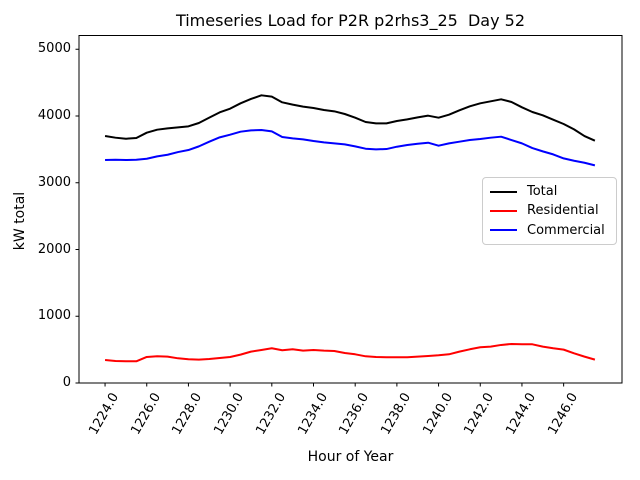 The image size is (640, 480). Describe the element at coordinates (350, 457) in the screenshot. I see `x-axis-label: Hour of Year` at that location.